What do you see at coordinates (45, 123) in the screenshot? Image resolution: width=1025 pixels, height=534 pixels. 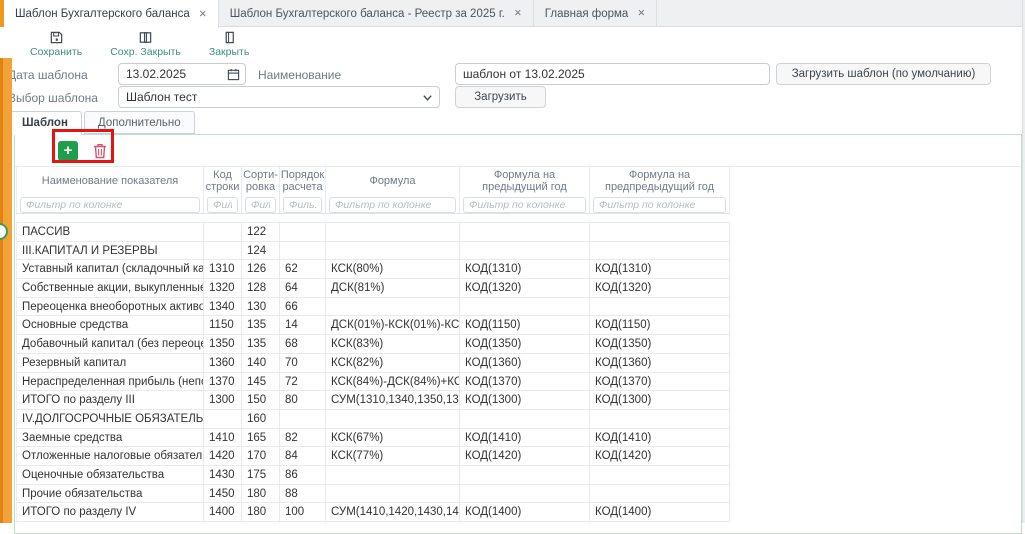 I see `subtab-template: Шаблон` at bounding box center [45, 123].